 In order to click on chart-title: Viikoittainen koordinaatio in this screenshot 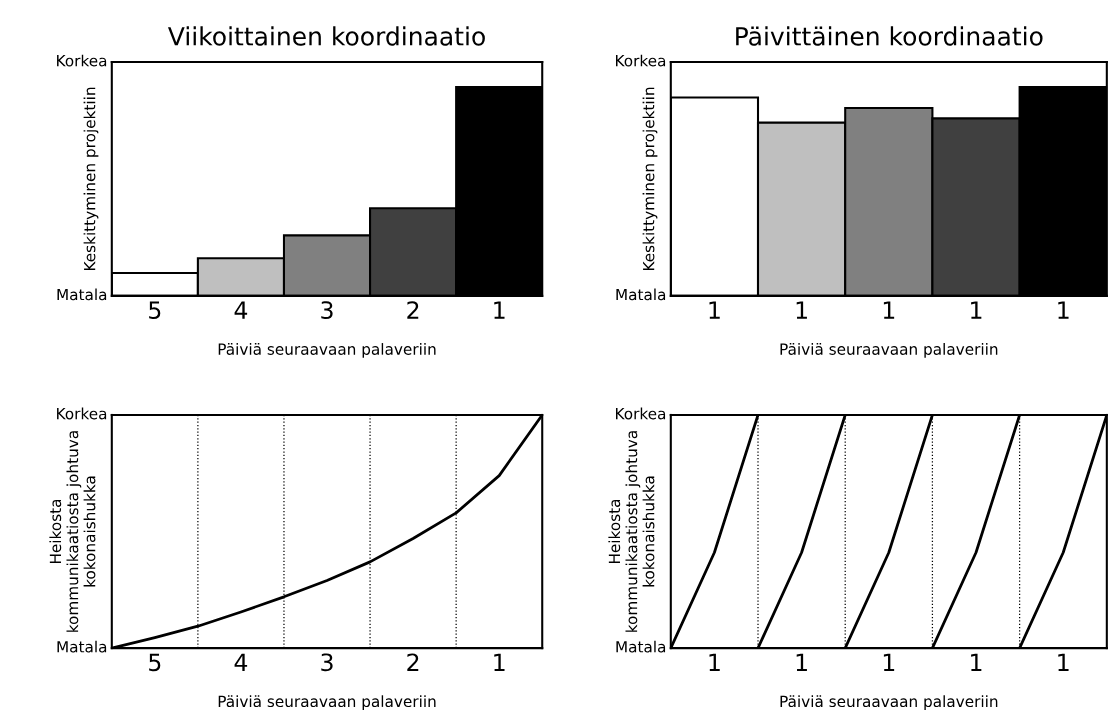, I will do `click(326, 36)`.